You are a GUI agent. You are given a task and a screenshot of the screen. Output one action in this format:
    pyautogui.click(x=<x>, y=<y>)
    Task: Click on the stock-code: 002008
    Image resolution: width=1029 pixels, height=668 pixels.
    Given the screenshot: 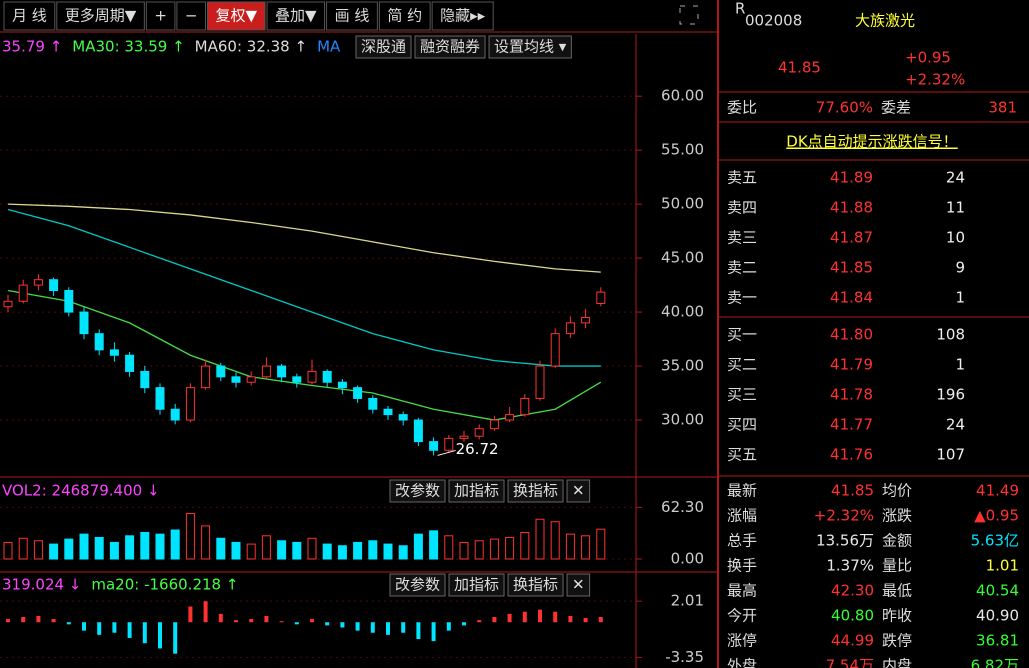 What is the action you would take?
    pyautogui.click(x=773, y=21)
    